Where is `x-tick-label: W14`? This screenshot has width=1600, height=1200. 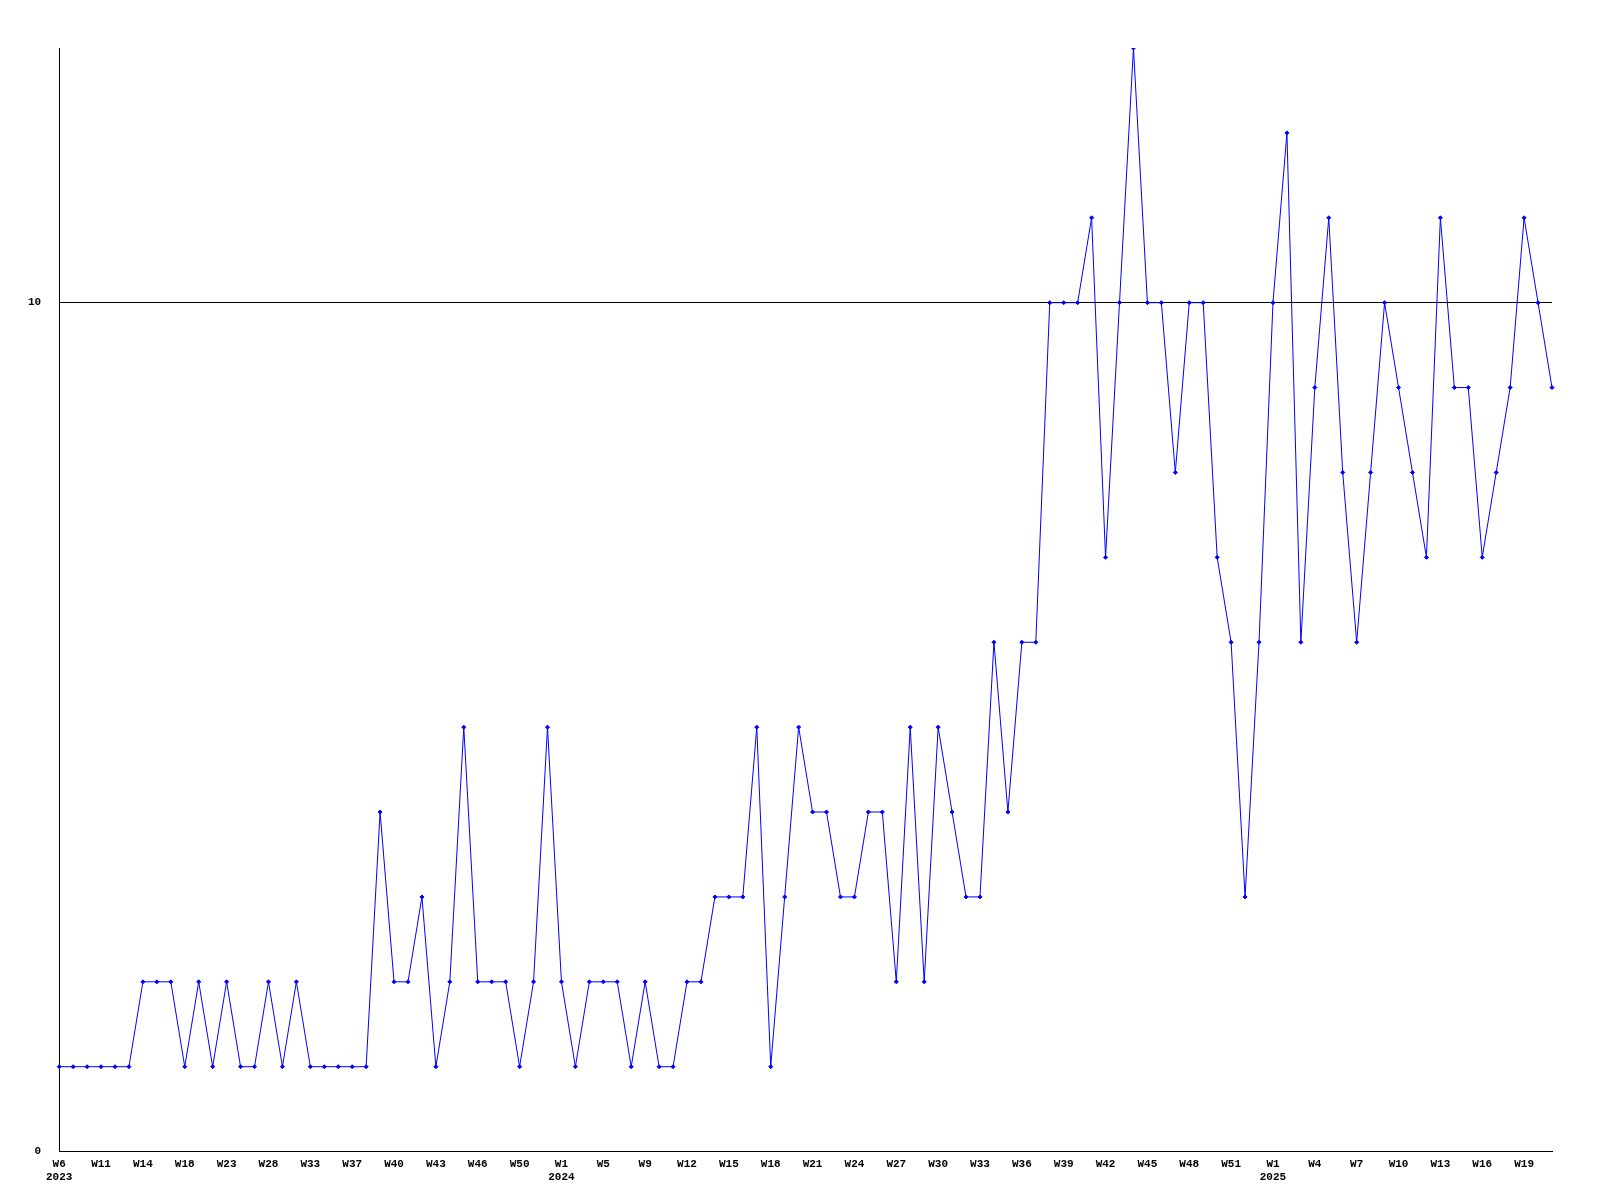 x-tick-label: W14 is located at coordinates (143, 1163).